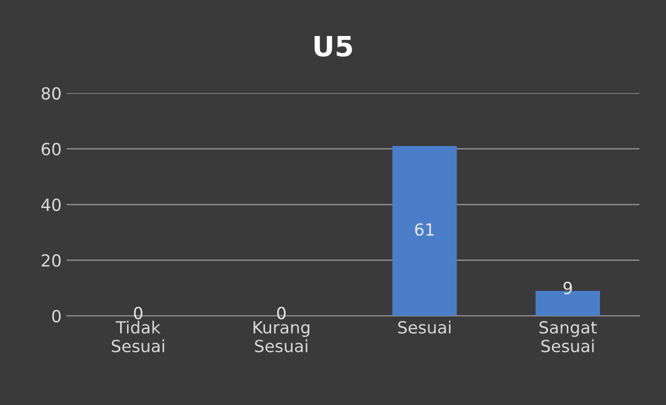 Image resolution: width=666 pixels, height=405 pixels. I want to click on data-label: 61, so click(424, 229).